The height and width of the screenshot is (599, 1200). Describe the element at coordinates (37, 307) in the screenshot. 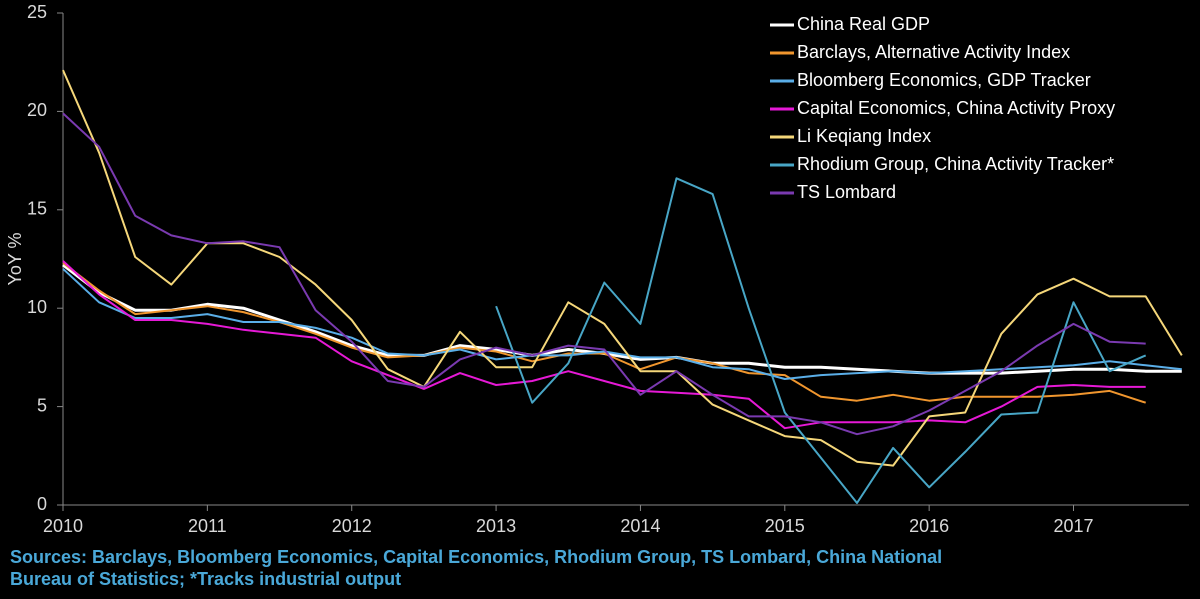

I see `y-tick-label: 10` at that location.